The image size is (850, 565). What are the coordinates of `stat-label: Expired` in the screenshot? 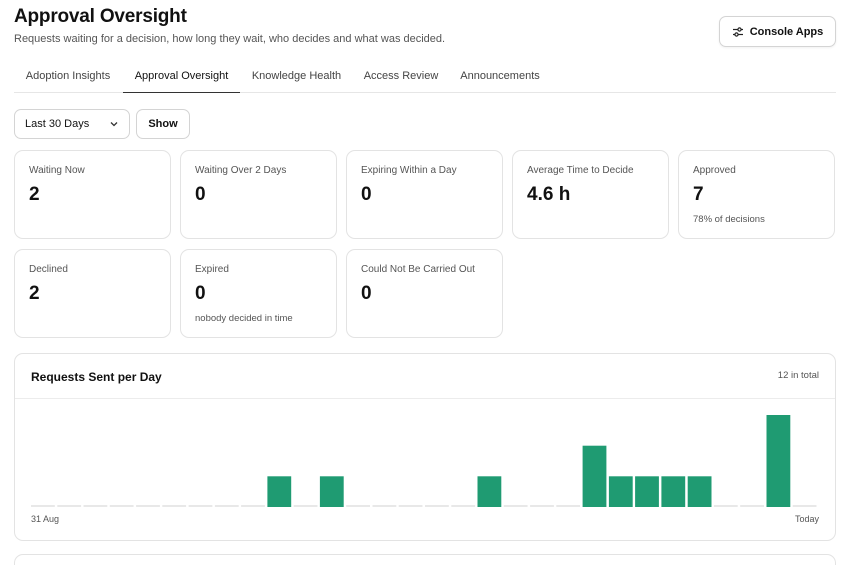 It's located at (212, 269).